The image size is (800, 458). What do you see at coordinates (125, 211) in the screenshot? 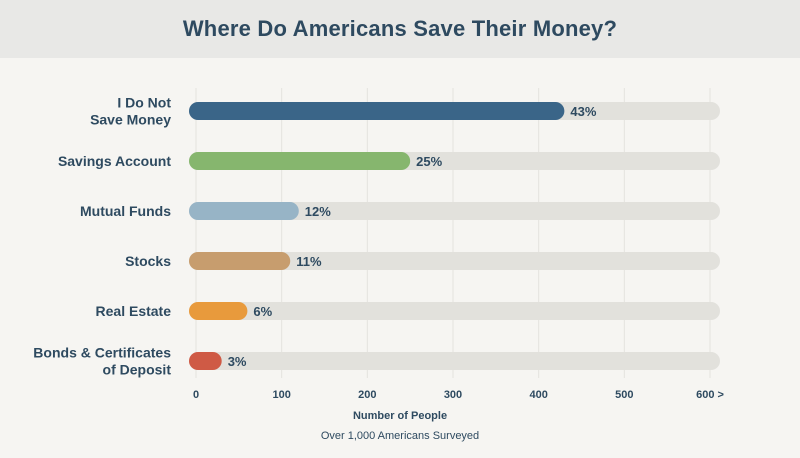
I see `category-label: Mutual Funds` at bounding box center [125, 211].